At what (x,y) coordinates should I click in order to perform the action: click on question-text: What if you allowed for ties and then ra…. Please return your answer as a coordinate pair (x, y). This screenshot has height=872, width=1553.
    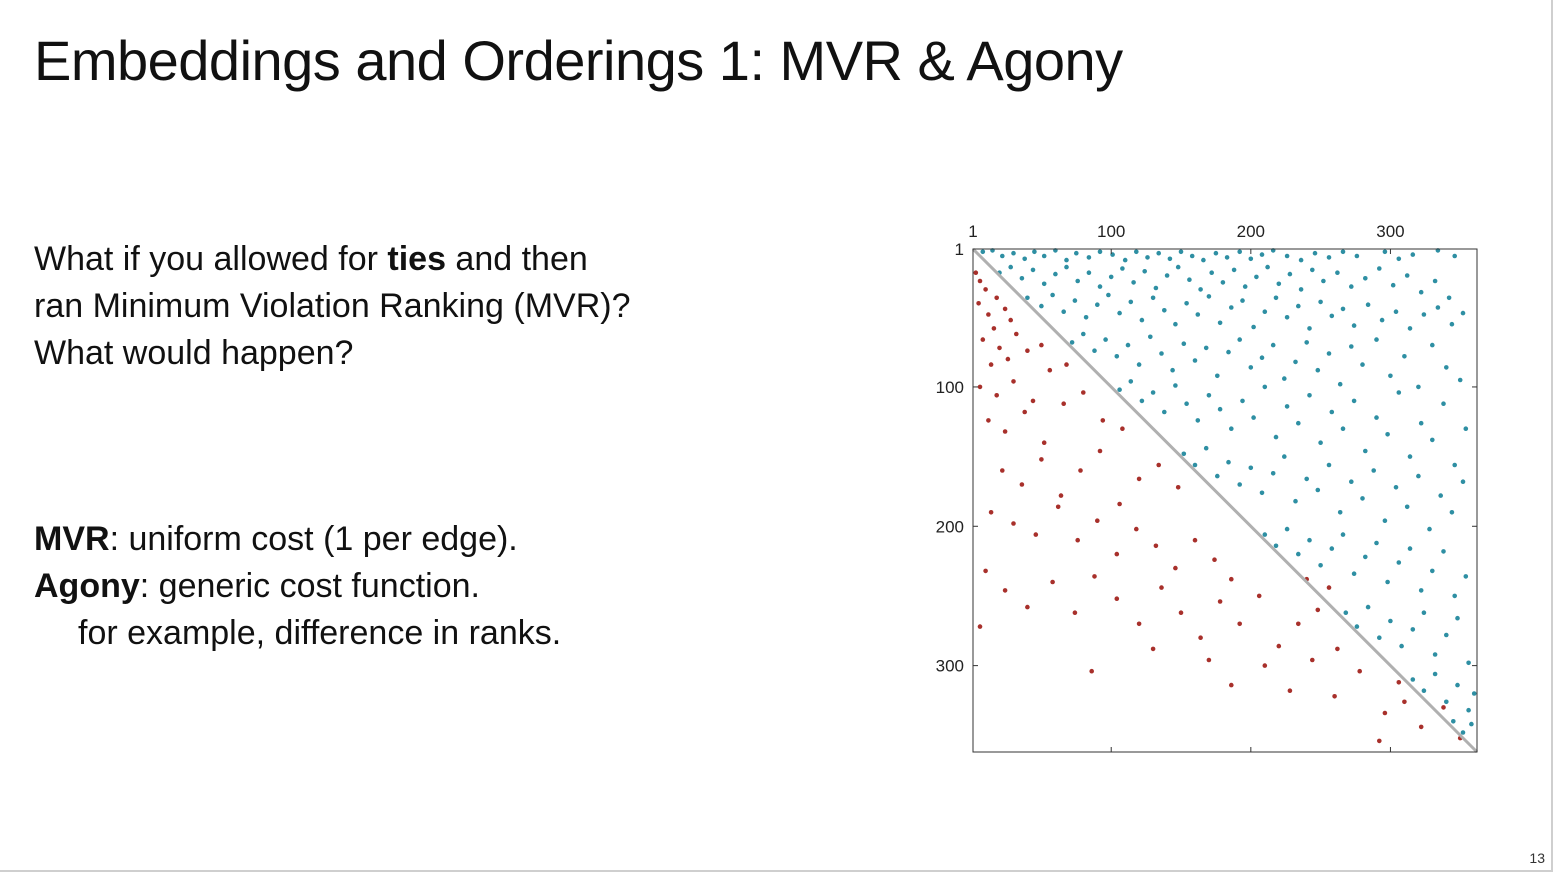
    Looking at the image, I should click on (332, 306).